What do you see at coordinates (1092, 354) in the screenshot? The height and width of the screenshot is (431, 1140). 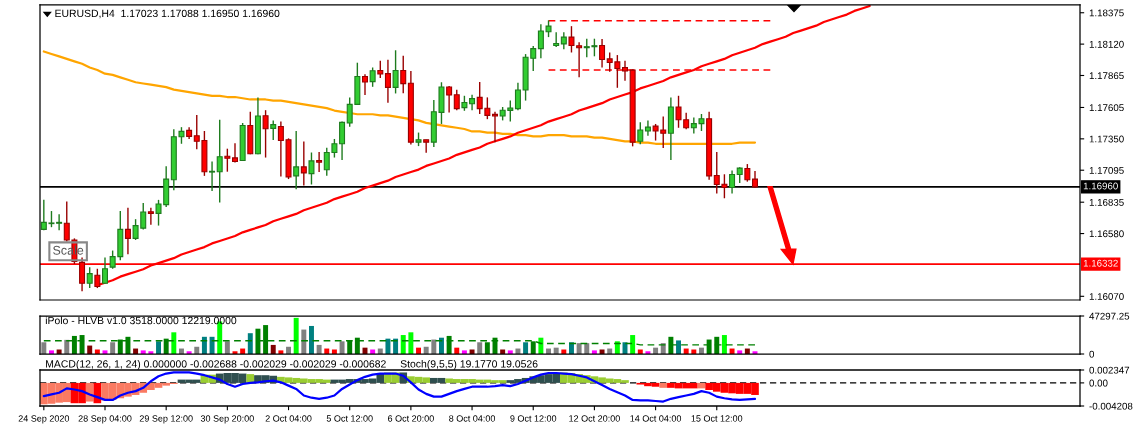 I see `y-tick-label: 0` at bounding box center [1092, 354].